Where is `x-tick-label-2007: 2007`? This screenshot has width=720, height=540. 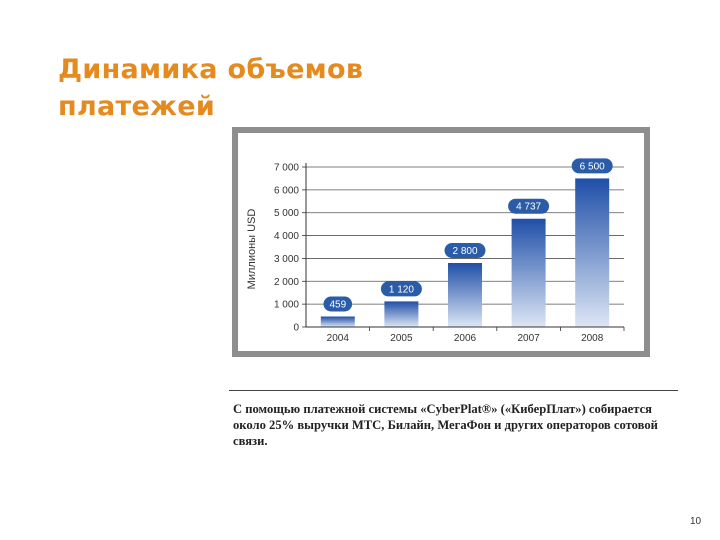 x-tick-label-2007: 2007 is located at coordinates (528, 338).